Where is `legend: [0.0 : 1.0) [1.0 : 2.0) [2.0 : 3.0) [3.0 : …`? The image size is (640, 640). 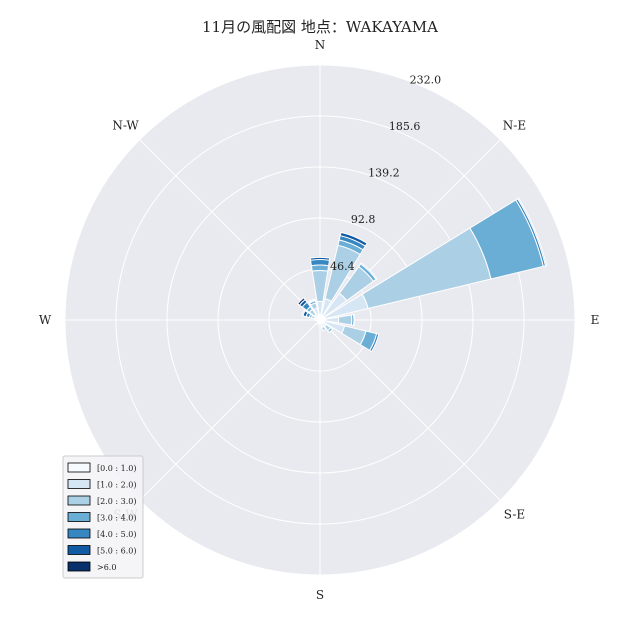
legend: [0.0 : 1.0) [1.0 : 2.0) [2.0 : 3.0) [3.0 : … is located at coordinates (103, 517).